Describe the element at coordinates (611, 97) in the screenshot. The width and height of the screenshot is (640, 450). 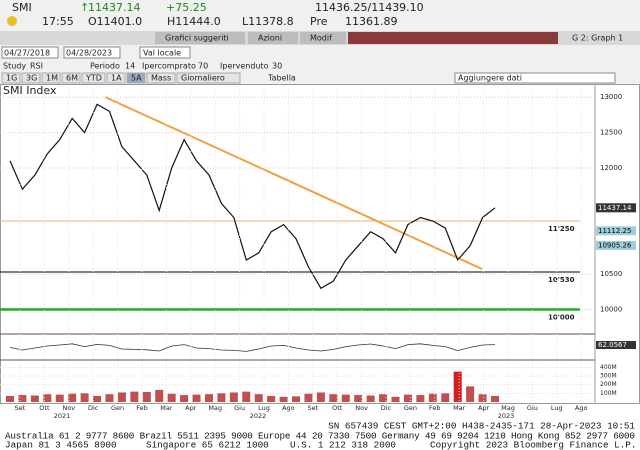
I see `y-tick-label: 13000` at that location.